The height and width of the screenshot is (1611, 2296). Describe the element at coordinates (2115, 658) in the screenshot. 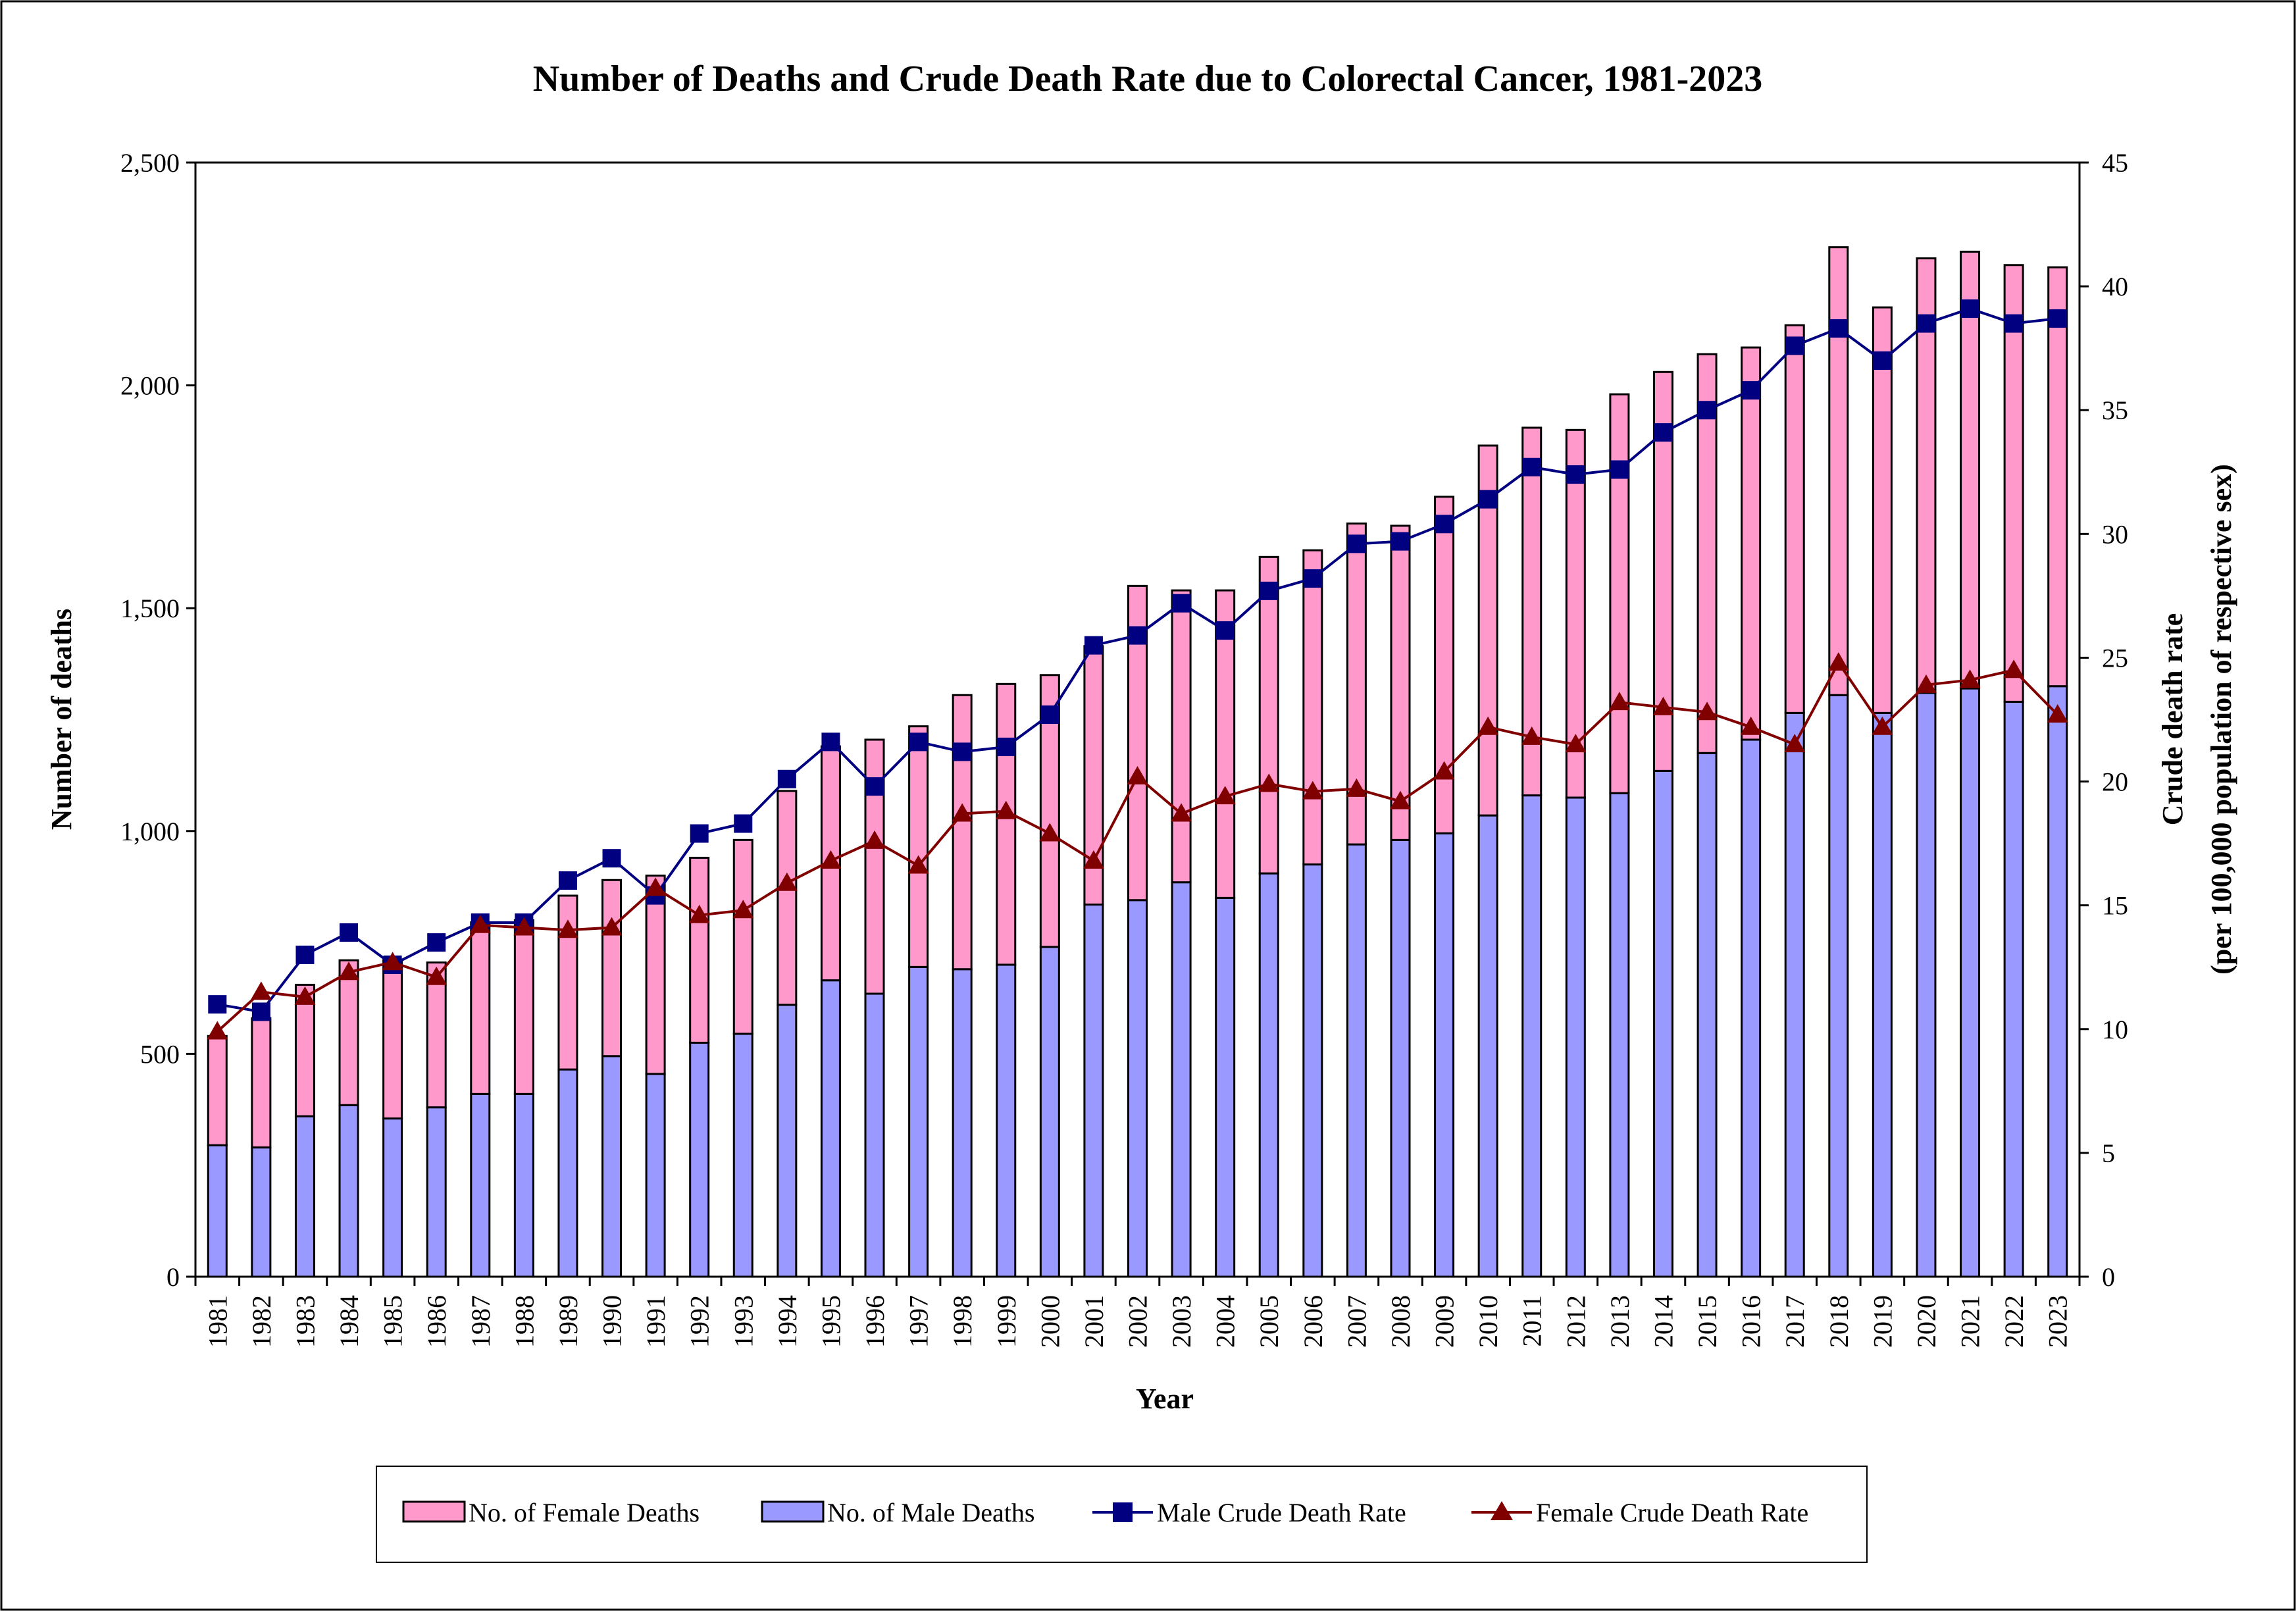

I see `y2-tick-label-25: 25` at that location.